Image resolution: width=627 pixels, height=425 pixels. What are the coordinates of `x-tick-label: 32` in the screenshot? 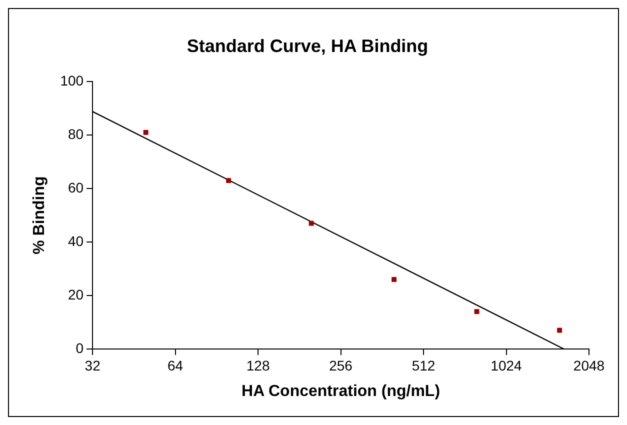 It's located at (92, 365).